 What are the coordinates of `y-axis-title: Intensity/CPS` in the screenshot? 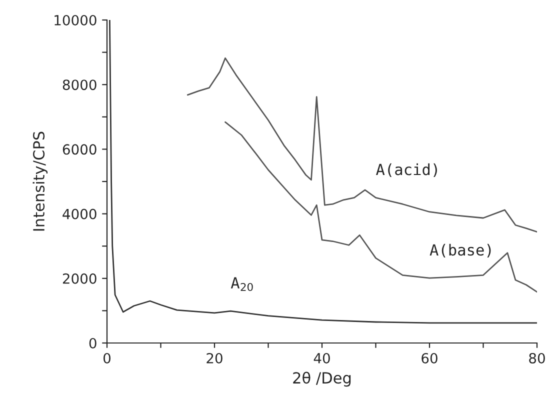 It's located at (40, 181).